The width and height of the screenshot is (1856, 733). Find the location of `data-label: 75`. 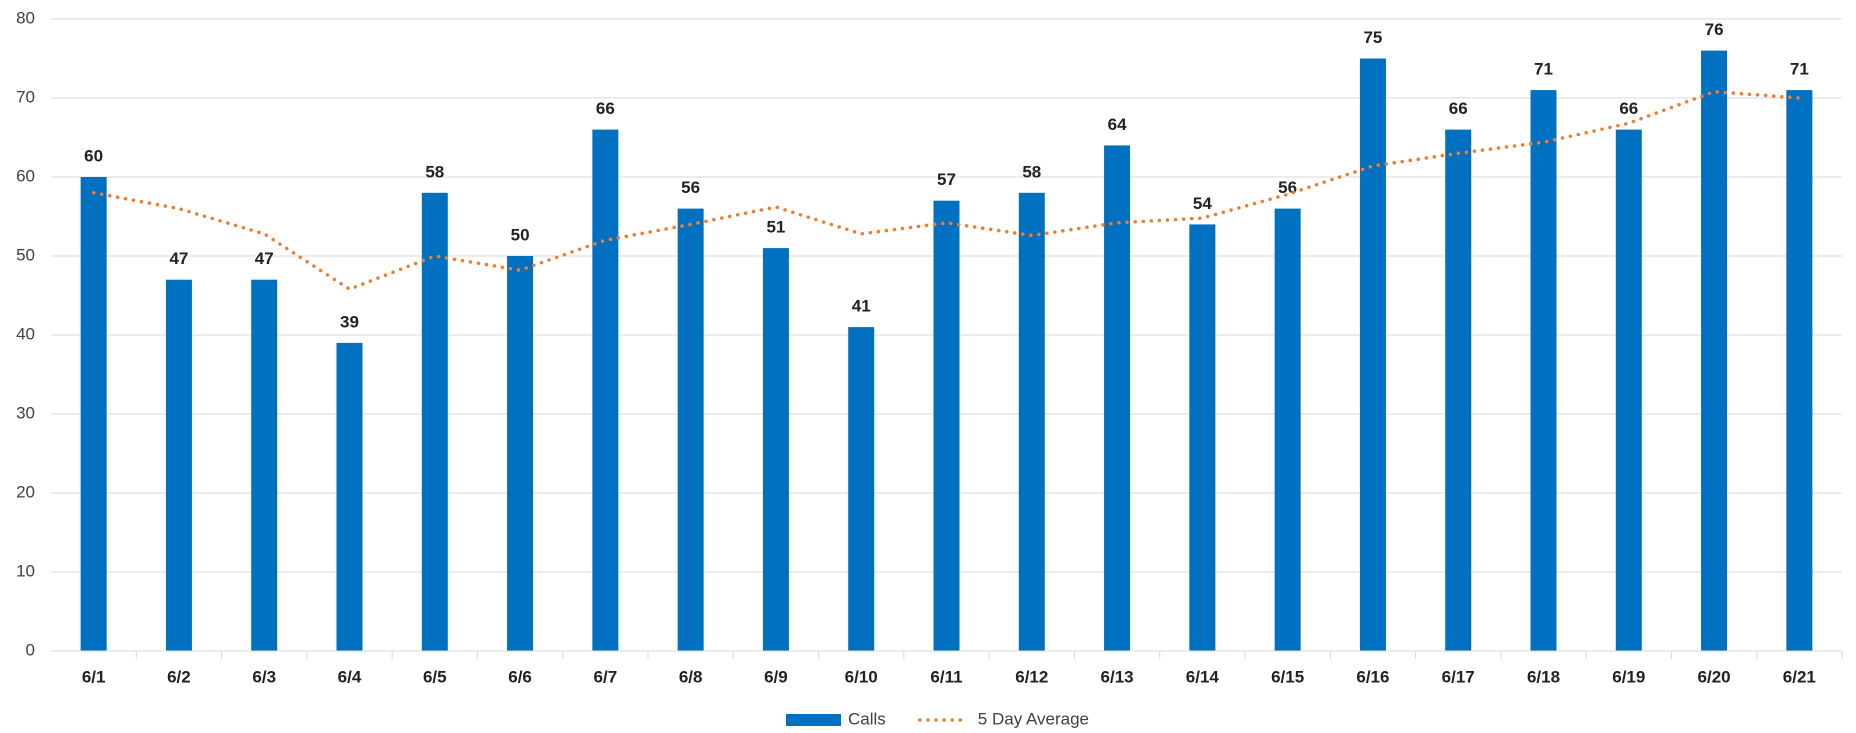

data-label: 75 is located at coordinates (1372, 37).